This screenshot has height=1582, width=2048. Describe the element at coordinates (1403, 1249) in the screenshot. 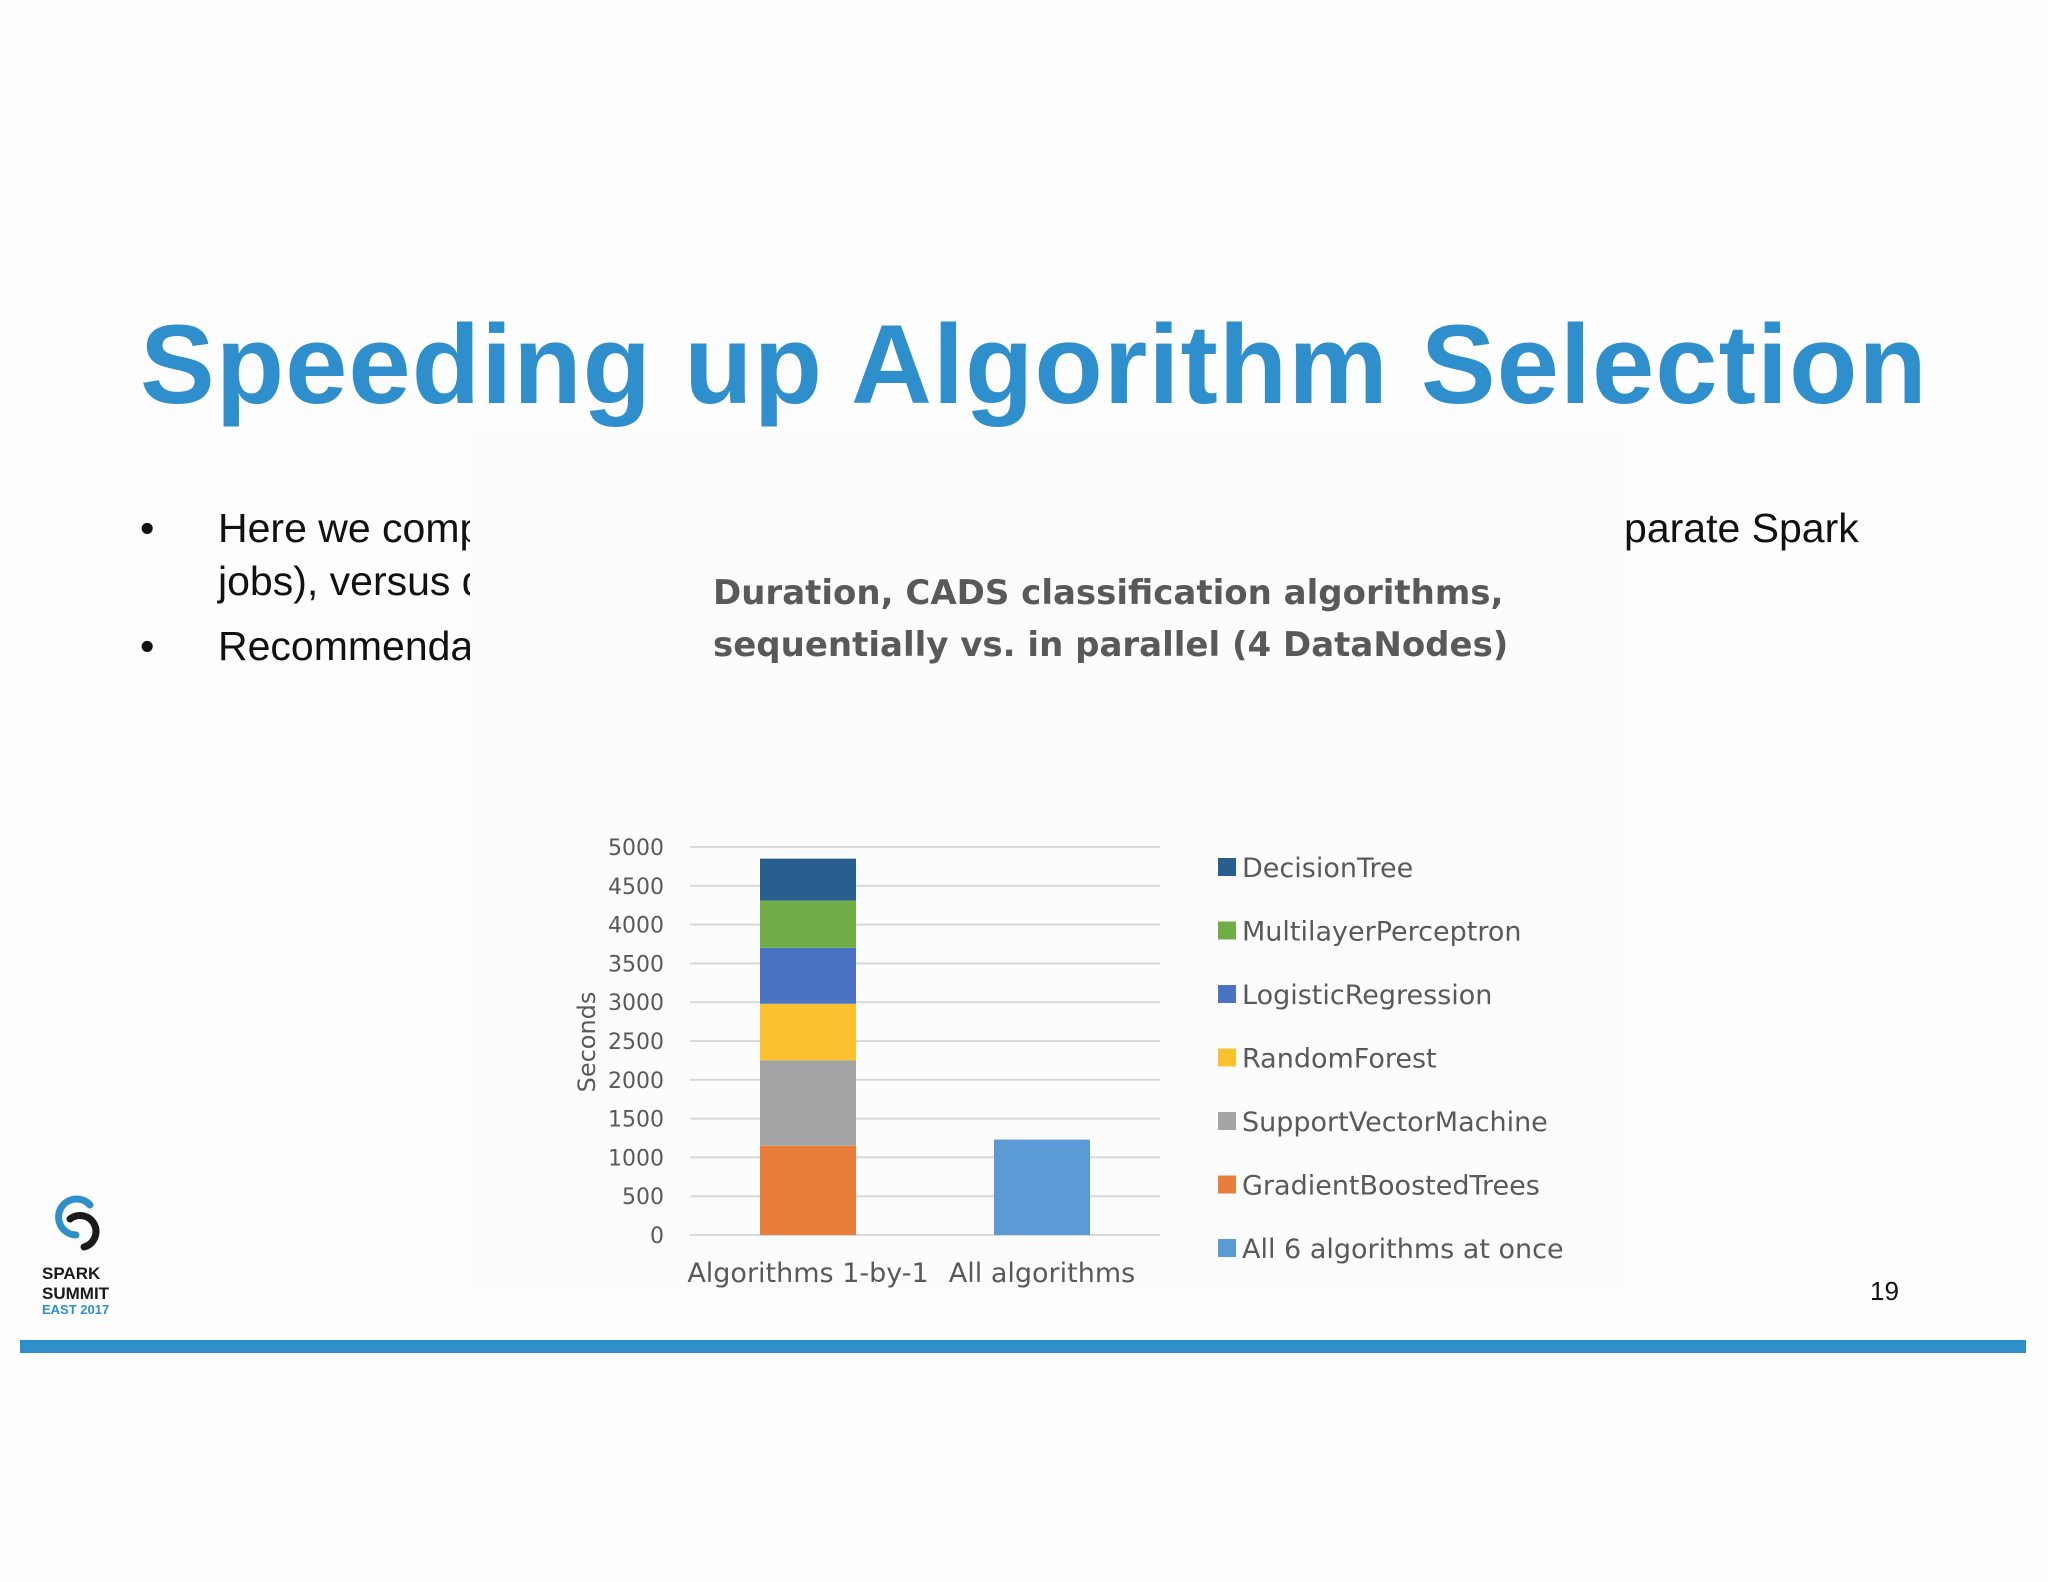

I see `legend-label: All 6 algorithms at once` at that location.